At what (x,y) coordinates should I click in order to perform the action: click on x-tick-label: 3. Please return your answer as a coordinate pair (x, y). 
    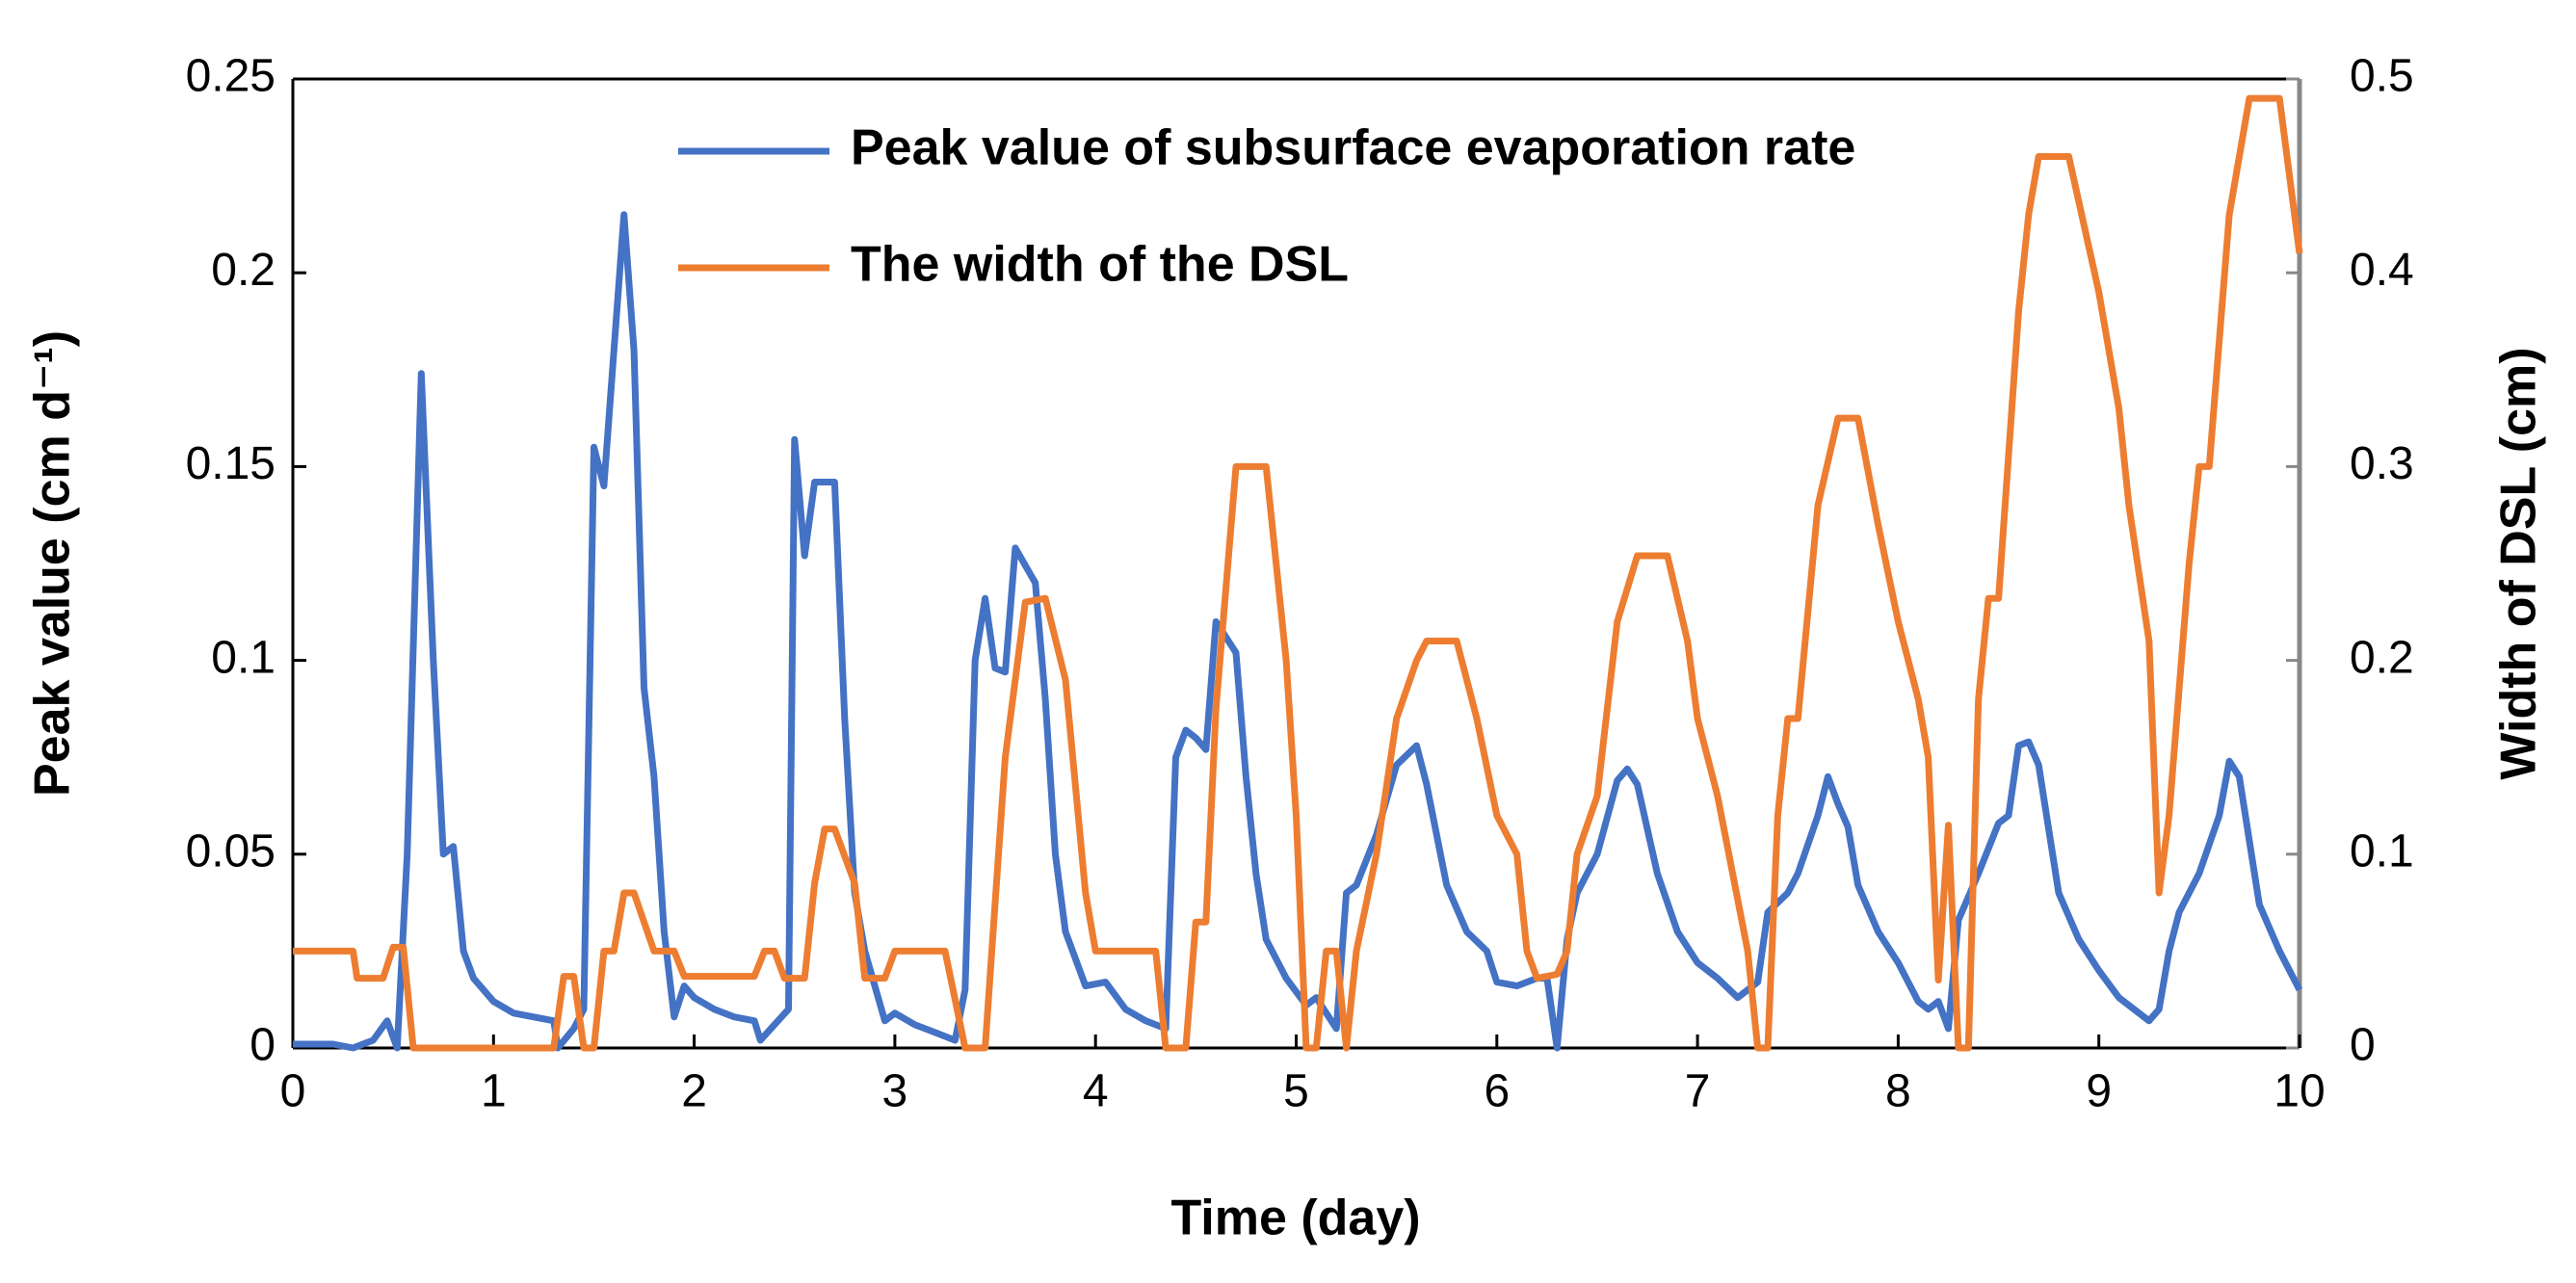
    Looking at the image, I should click on (895, 1091).